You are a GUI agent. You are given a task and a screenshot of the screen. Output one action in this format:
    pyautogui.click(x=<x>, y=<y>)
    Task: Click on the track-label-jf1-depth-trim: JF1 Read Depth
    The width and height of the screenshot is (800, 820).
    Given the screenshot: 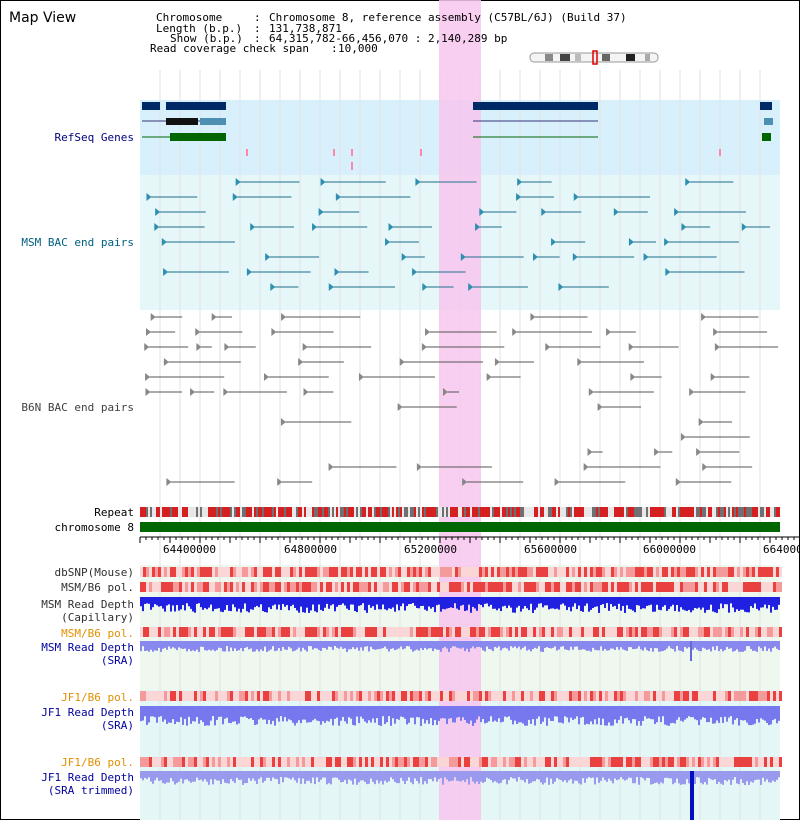 What is the action you would take?
    pyautogui.click(x=87, y=777)
    